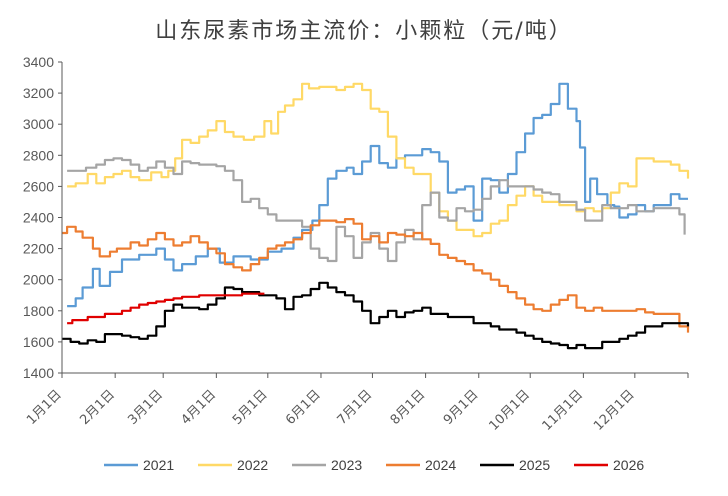  Describe the element at coordinates (38, 249) in the screenshot. I see `y-tick-label: 2200` at that location.